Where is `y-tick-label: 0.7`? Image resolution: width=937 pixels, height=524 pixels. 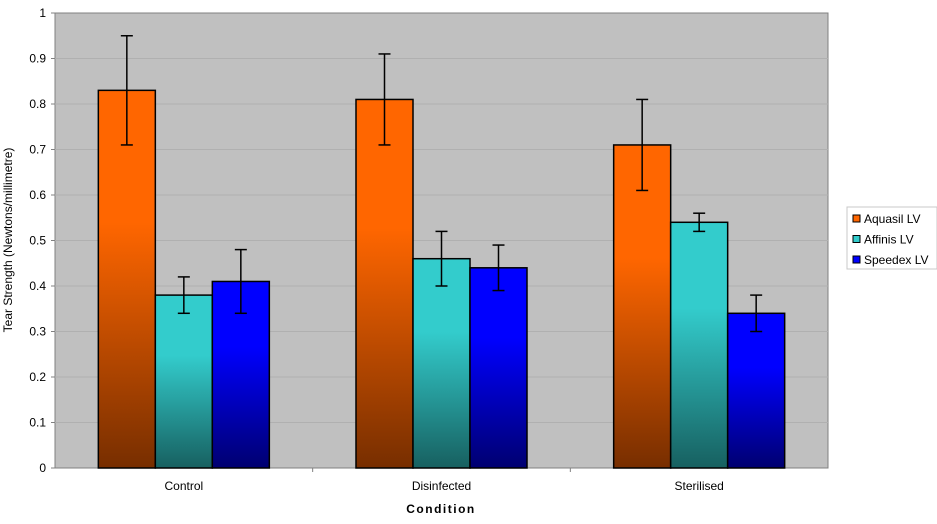
y-tick-label: 0.7 is located at coordinates (37, 150).